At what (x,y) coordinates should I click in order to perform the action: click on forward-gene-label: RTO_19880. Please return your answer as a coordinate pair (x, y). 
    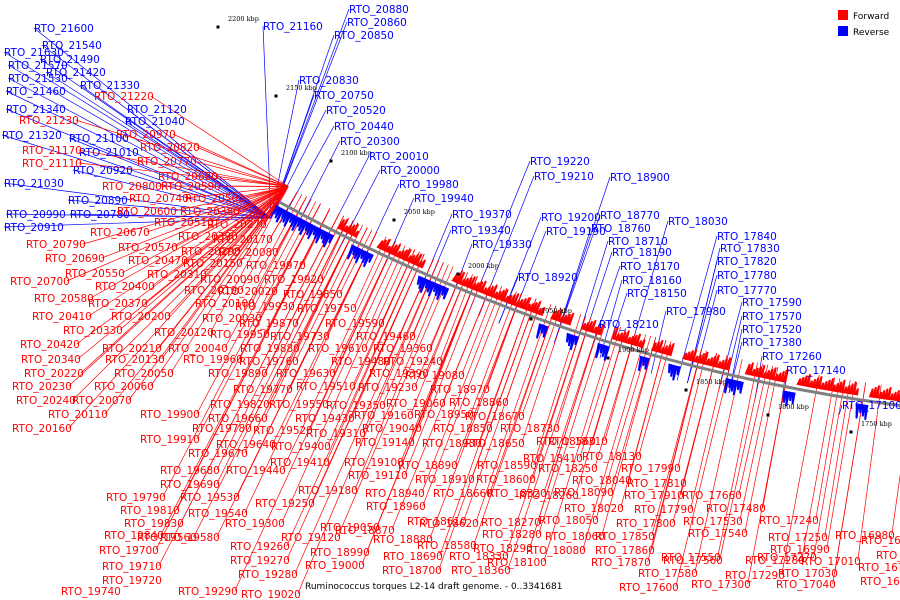
    Looking at the image, I should click on (270, 349).